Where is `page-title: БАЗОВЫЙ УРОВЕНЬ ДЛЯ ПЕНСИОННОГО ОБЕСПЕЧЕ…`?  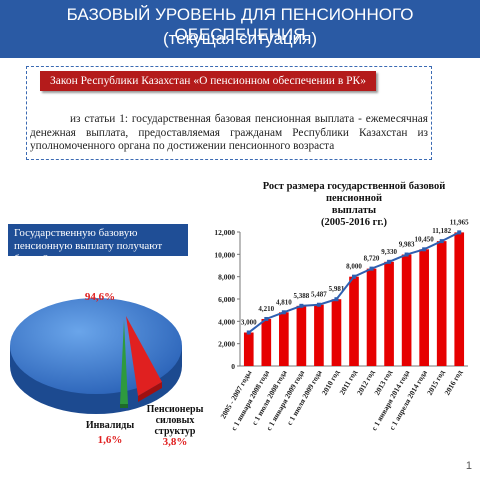
page-title: БАЗОВЫЙ УРОВЕНЬ ДЛЯ ПЕНСИОННОГО ОБЕСПЕЧЕ… is located at coordinates (240, 24).